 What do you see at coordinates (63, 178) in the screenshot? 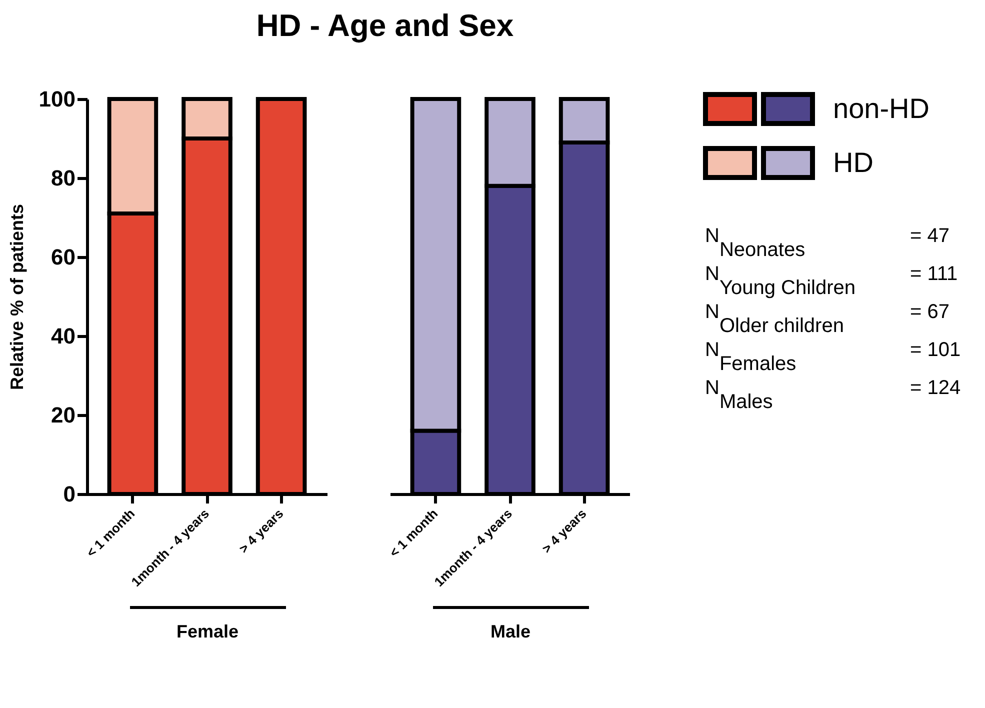
I see `y-tick-label: 80` at bounding box center [63, 178].